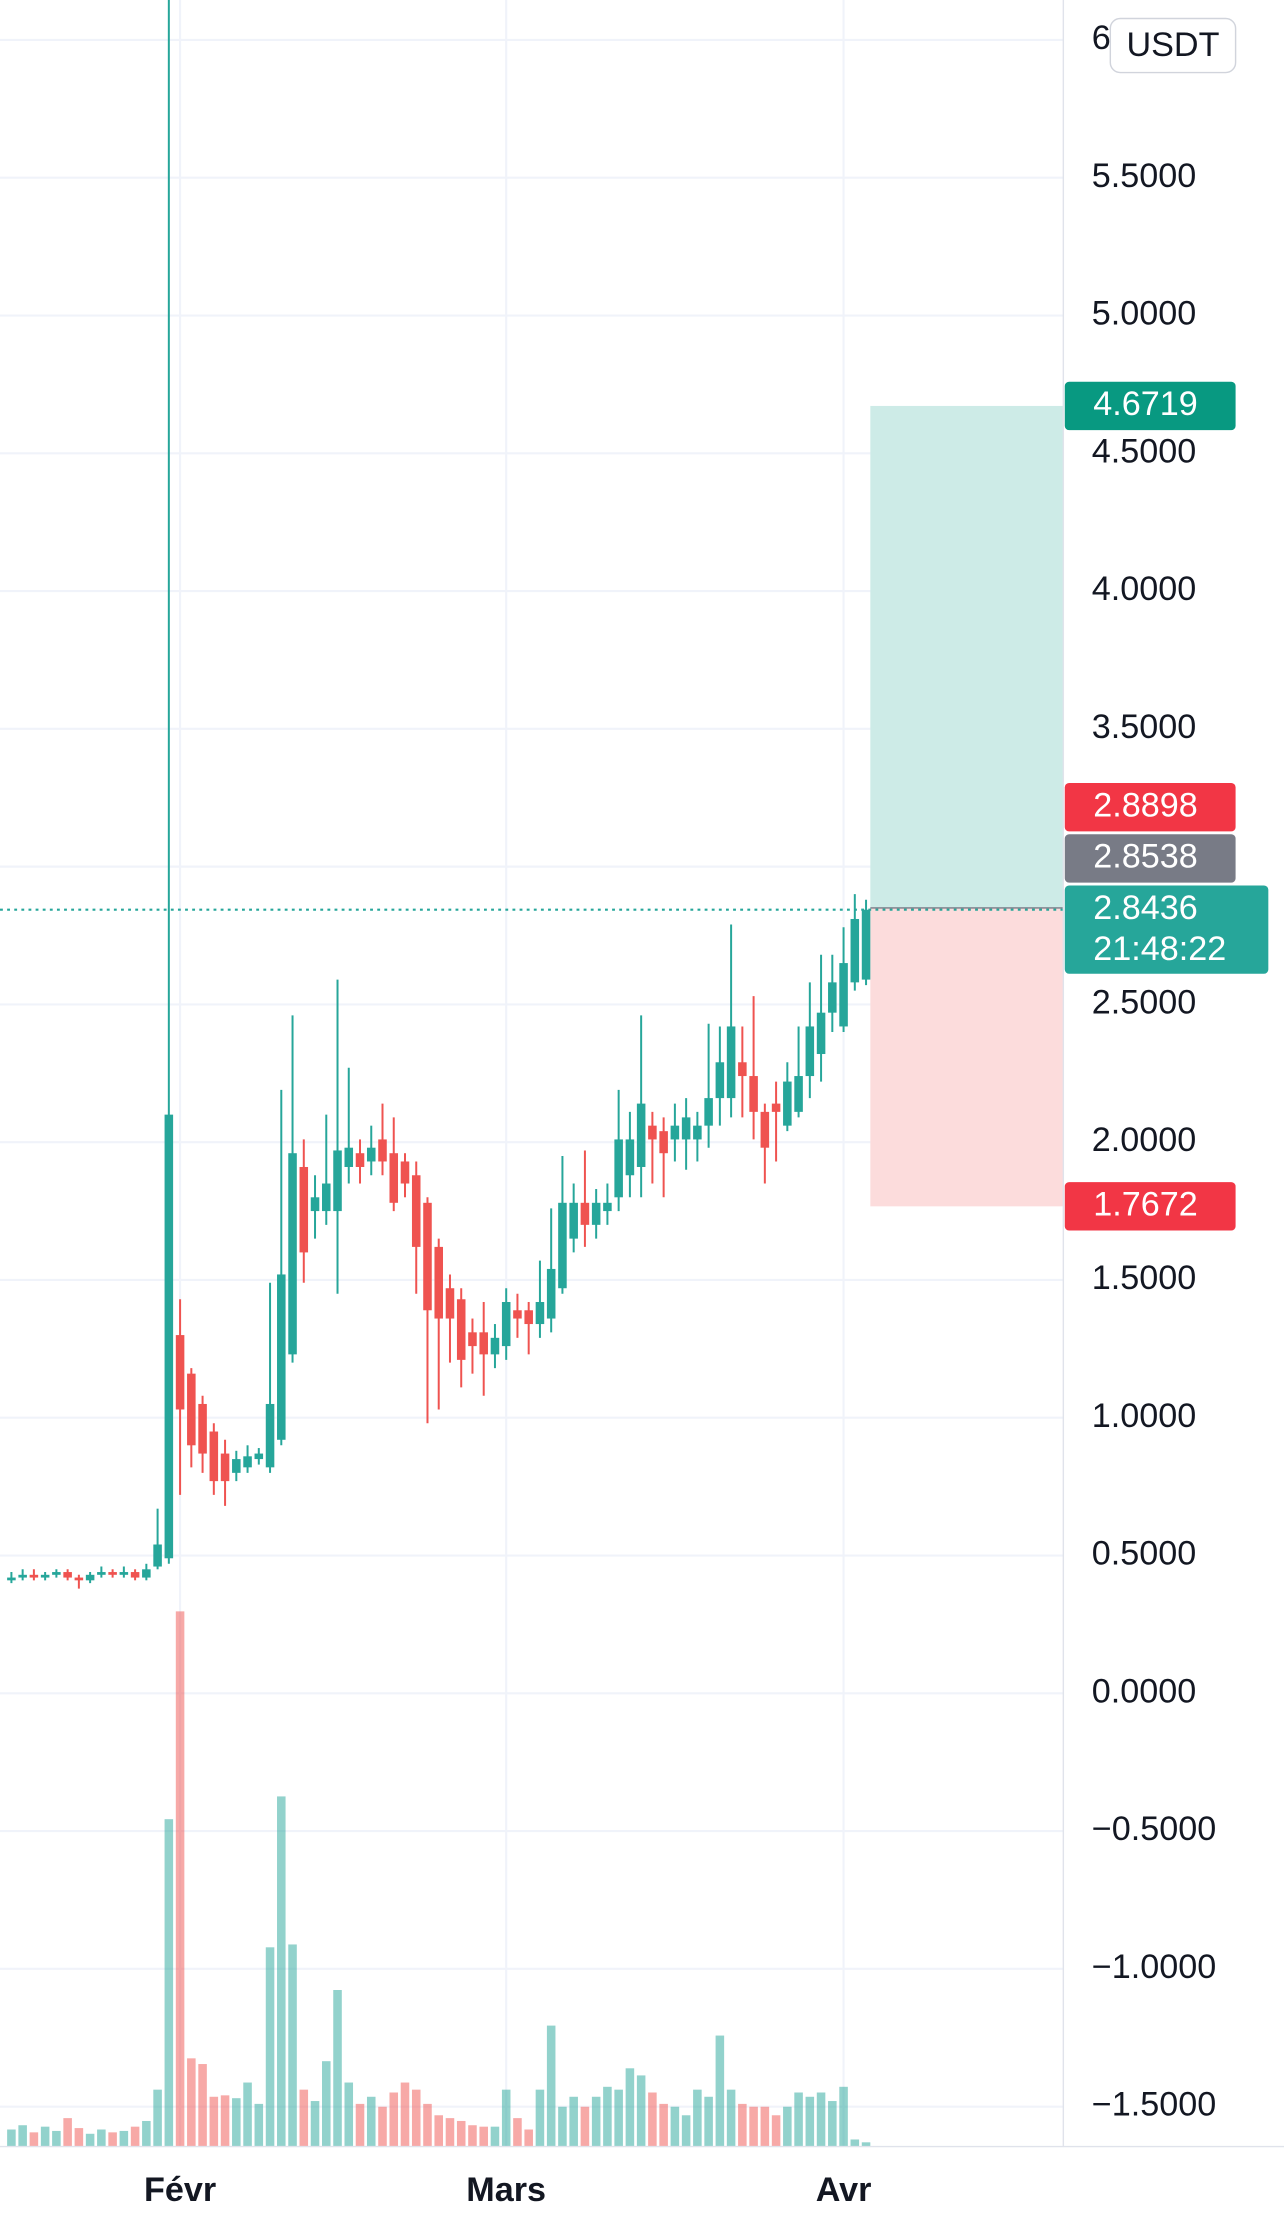 The image size is (1284, 2232). Describe the element at coordinates (1144, 314) in the screenshot. I see `y-tick-label: 5.0000` at that location.